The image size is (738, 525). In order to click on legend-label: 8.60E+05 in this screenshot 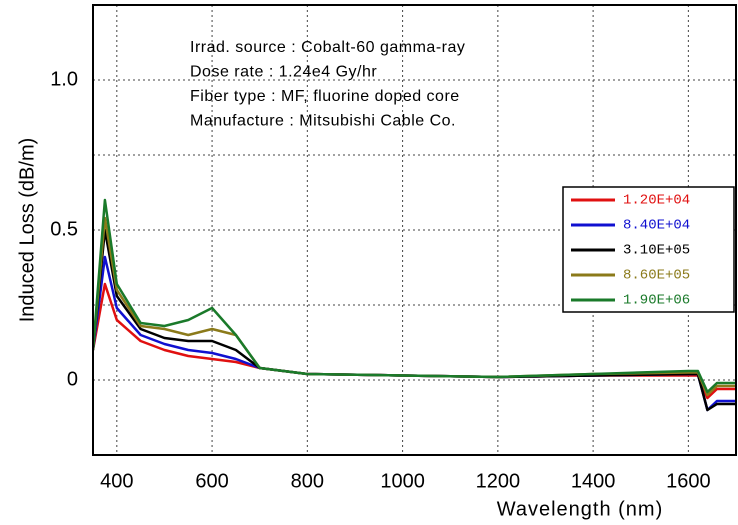, I will do `click(656, 276)`.